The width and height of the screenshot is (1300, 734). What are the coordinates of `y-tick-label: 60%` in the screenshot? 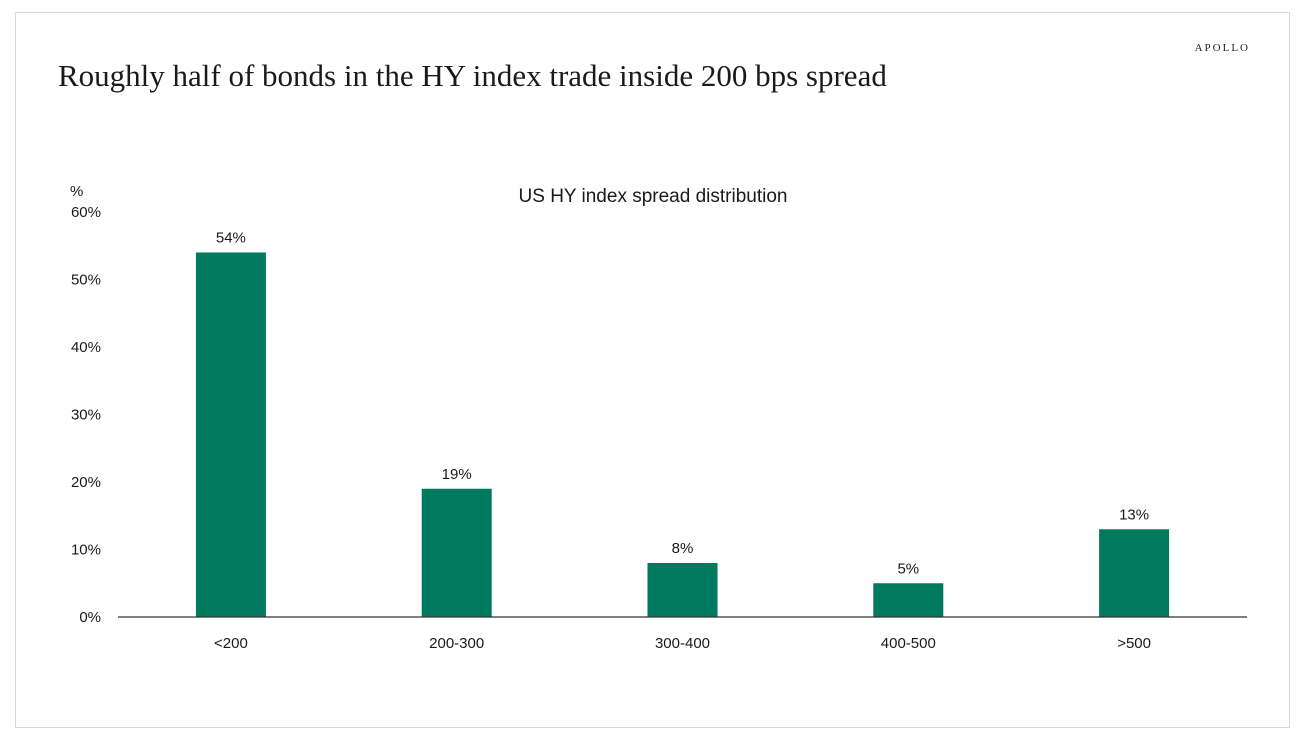 It's located at (86, 212).